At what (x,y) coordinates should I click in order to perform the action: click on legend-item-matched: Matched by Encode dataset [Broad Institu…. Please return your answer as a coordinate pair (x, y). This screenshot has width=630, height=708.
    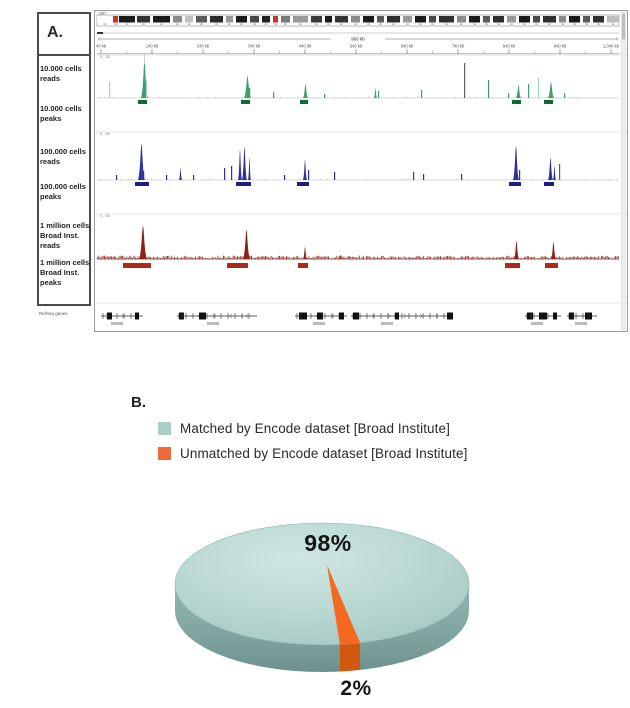
    Looking at the image, I should click on (312, 428).